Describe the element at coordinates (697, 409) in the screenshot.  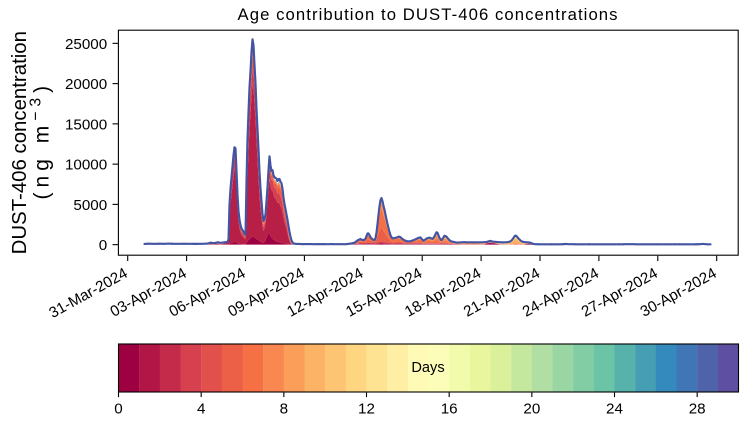
I see `svg-text: 28` at that location.